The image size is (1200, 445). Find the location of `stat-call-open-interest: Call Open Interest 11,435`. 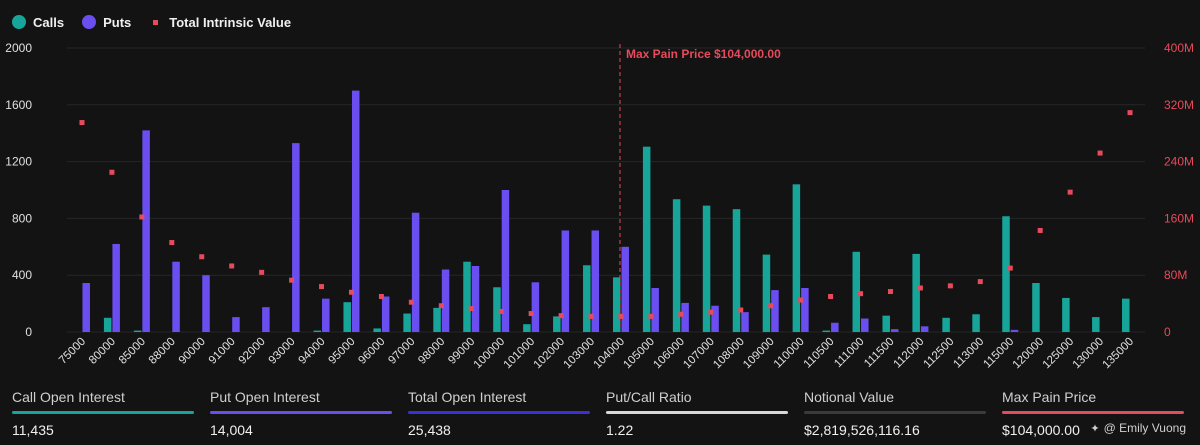

stat-call-open-interest: Call Open Interest 11,435 is located at coordinates (103, 413).